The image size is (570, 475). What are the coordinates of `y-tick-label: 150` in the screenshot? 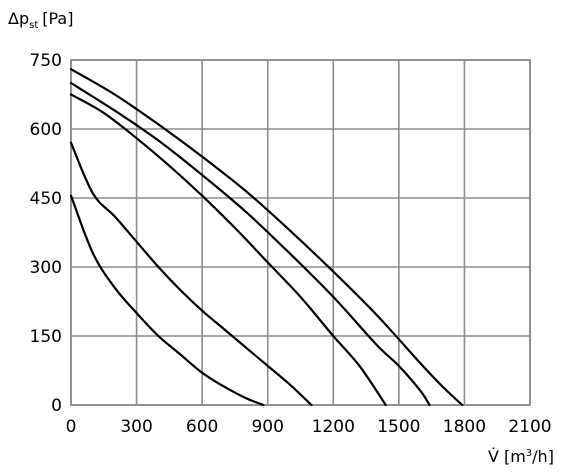 It's located at (46, 337).